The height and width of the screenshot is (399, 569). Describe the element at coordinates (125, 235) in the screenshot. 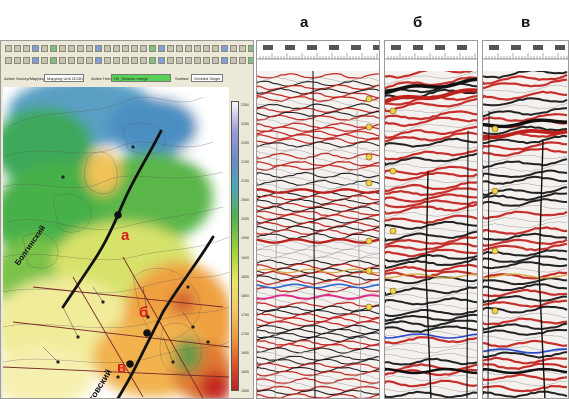

I see `map-letter-a: а` at that location.